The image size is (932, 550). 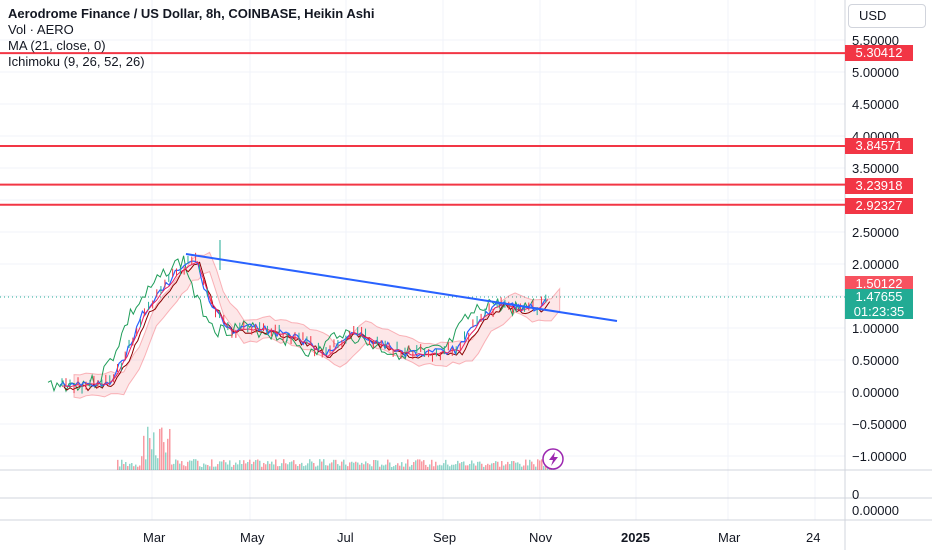 What do you see at coordinates (879, 424) in the screenshot?
I see `y-axis-label: −0.50000` at bounding box center [879, 424].